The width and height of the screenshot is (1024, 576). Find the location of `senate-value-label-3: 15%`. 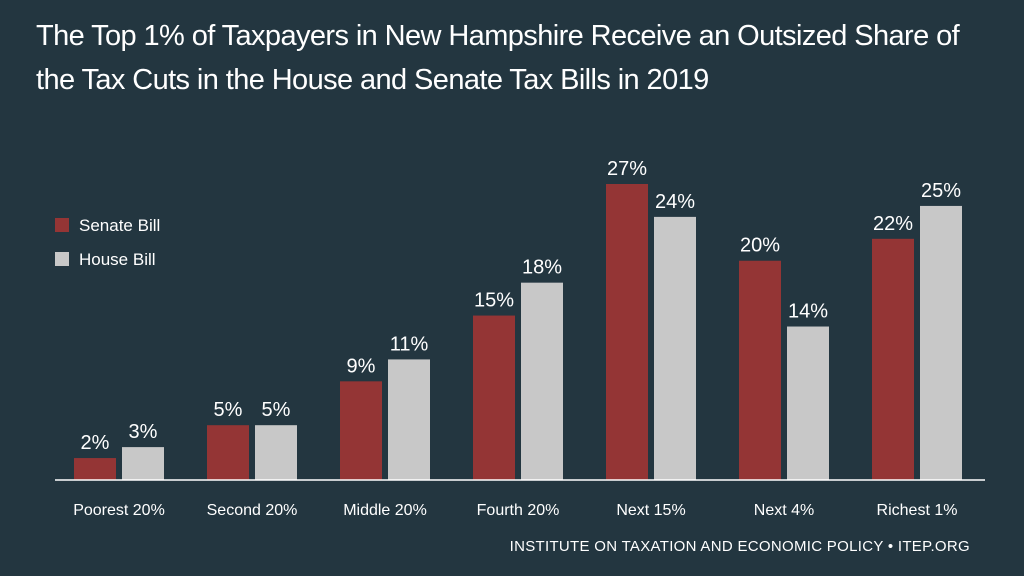

senate-value-label-3: 15% is located at coordinates (494, 301).